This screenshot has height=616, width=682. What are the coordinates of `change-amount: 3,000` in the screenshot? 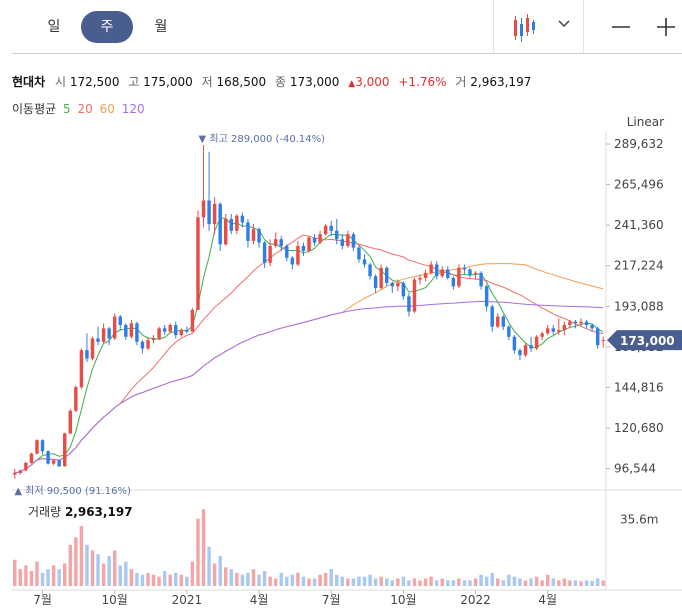 It's located at (372, 82).